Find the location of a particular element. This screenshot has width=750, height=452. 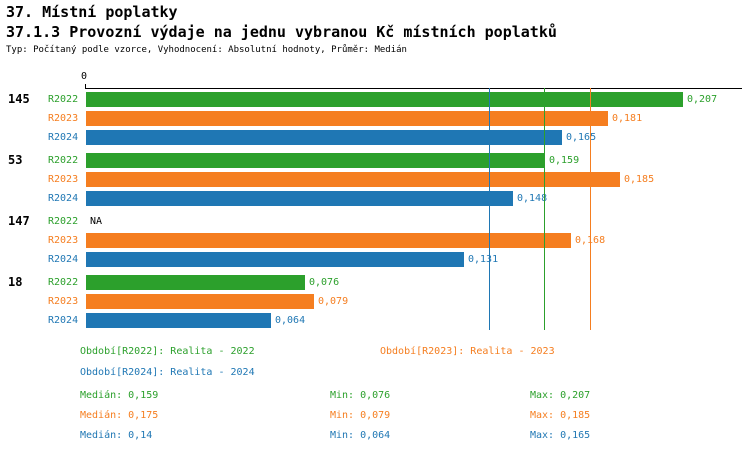

bar-53-R2022 is located at coordinates (315, 160).